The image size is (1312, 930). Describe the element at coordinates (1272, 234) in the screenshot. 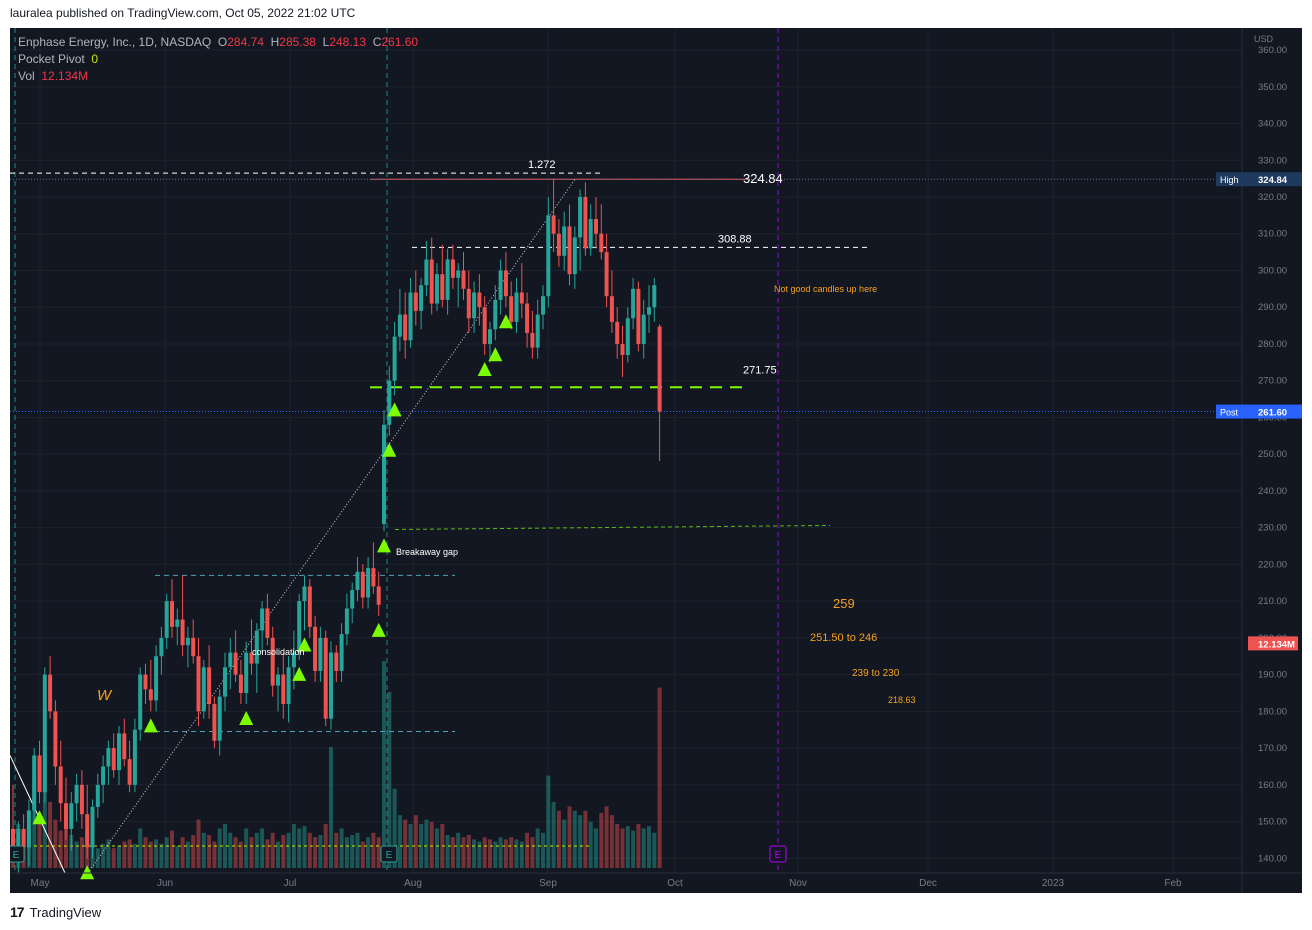

I see `y-tick-label: 310.00` at that location.